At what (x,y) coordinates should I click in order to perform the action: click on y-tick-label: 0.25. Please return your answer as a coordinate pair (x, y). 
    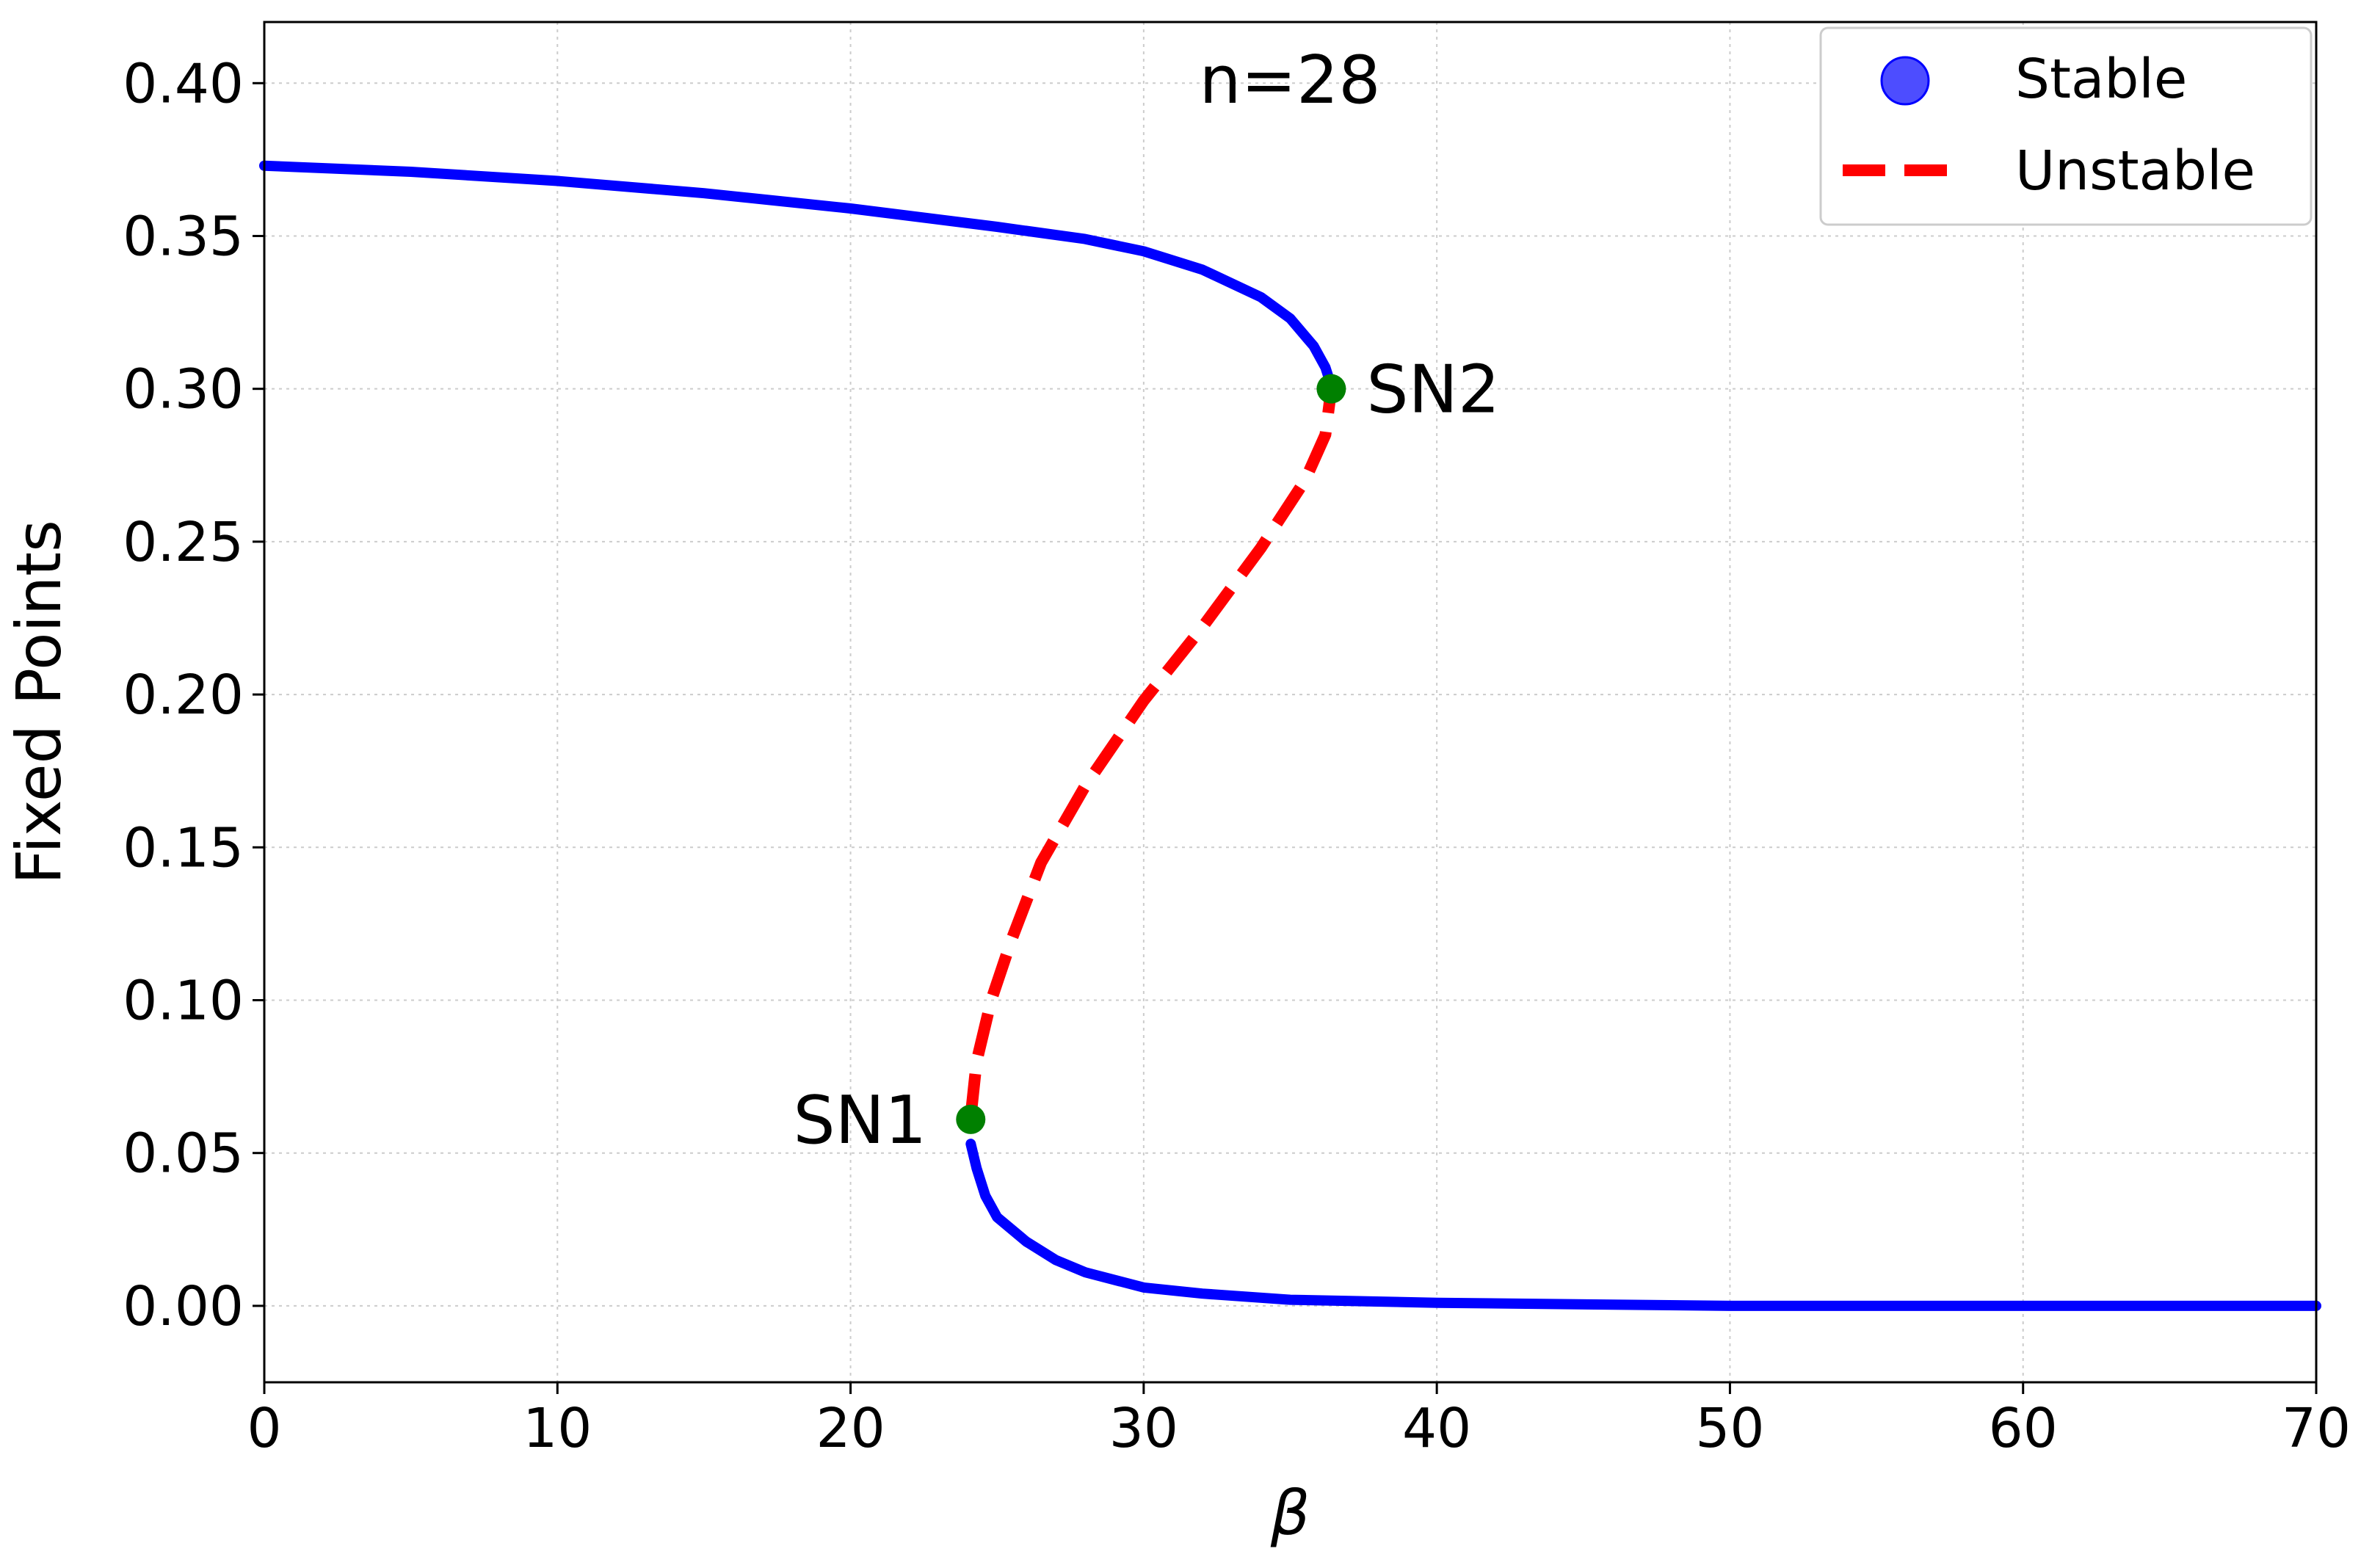
    Looking at the image, I should click on (183, 542).